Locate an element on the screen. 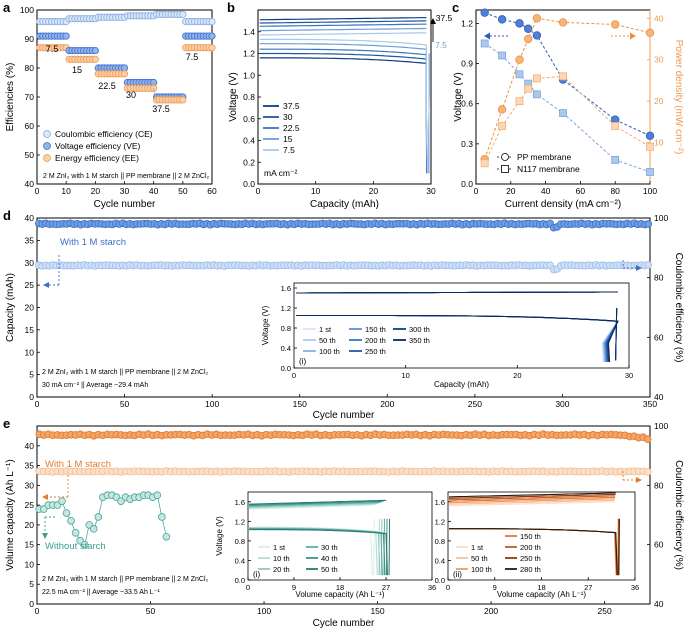 The image size is (685, 636). x-tick-label: 30 is located at coordinates (629, 375).